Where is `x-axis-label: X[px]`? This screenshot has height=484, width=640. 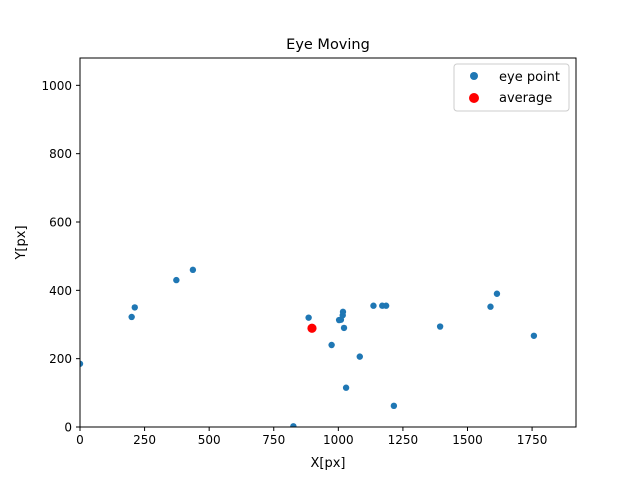
x-axis-label: X[px] is located at coordinates (328, 463).